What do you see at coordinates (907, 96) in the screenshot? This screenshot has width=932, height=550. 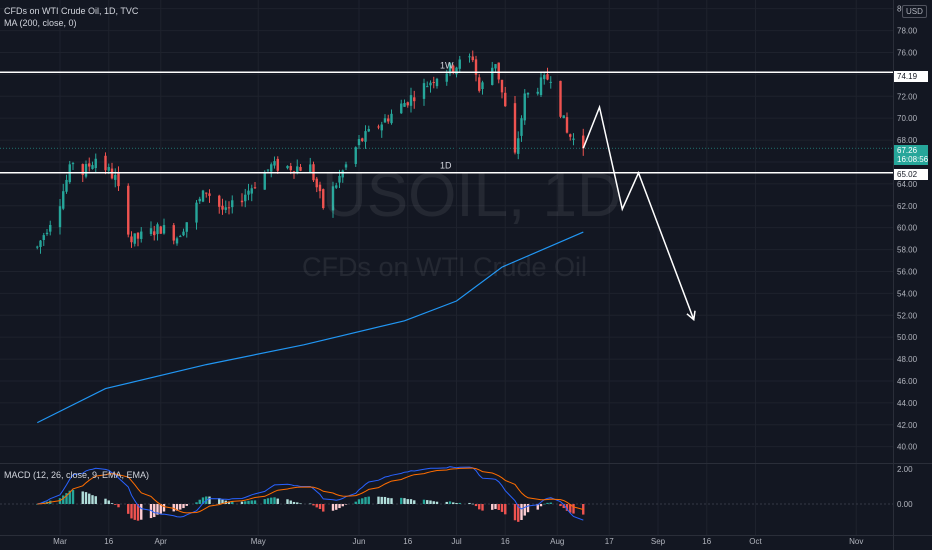 I see `price-tick-label: 72.00` at bounding box center [907, 96].